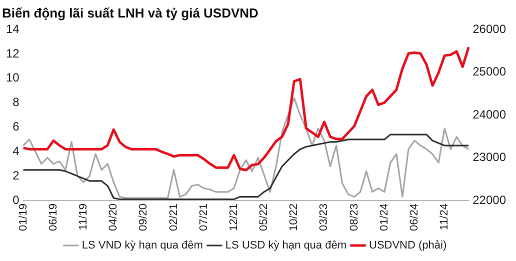 This screenshot has height=261, width=516. I want to click on y2-tick-label: 22000, so click(489, 199).